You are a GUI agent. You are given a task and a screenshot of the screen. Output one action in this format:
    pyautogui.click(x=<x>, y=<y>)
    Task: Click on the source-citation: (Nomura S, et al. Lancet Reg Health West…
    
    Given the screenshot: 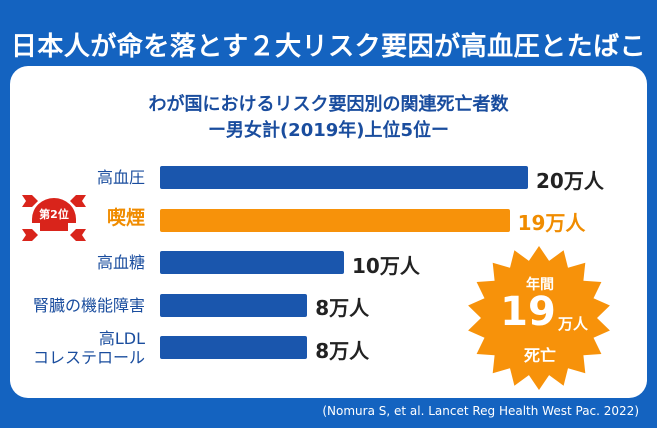 What is the action you would take?
    pyautogui.click(x=480, y=411)
    